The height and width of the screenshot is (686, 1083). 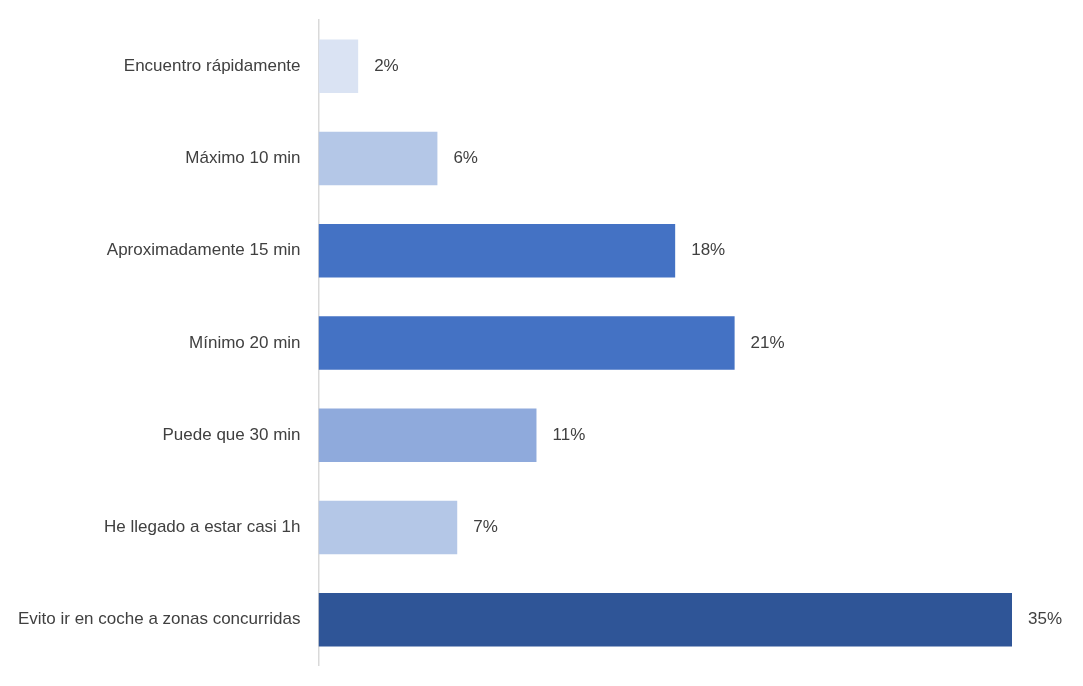 I want to click on y-tick-label: Máximo 10 min, so click(x=243, y=158).